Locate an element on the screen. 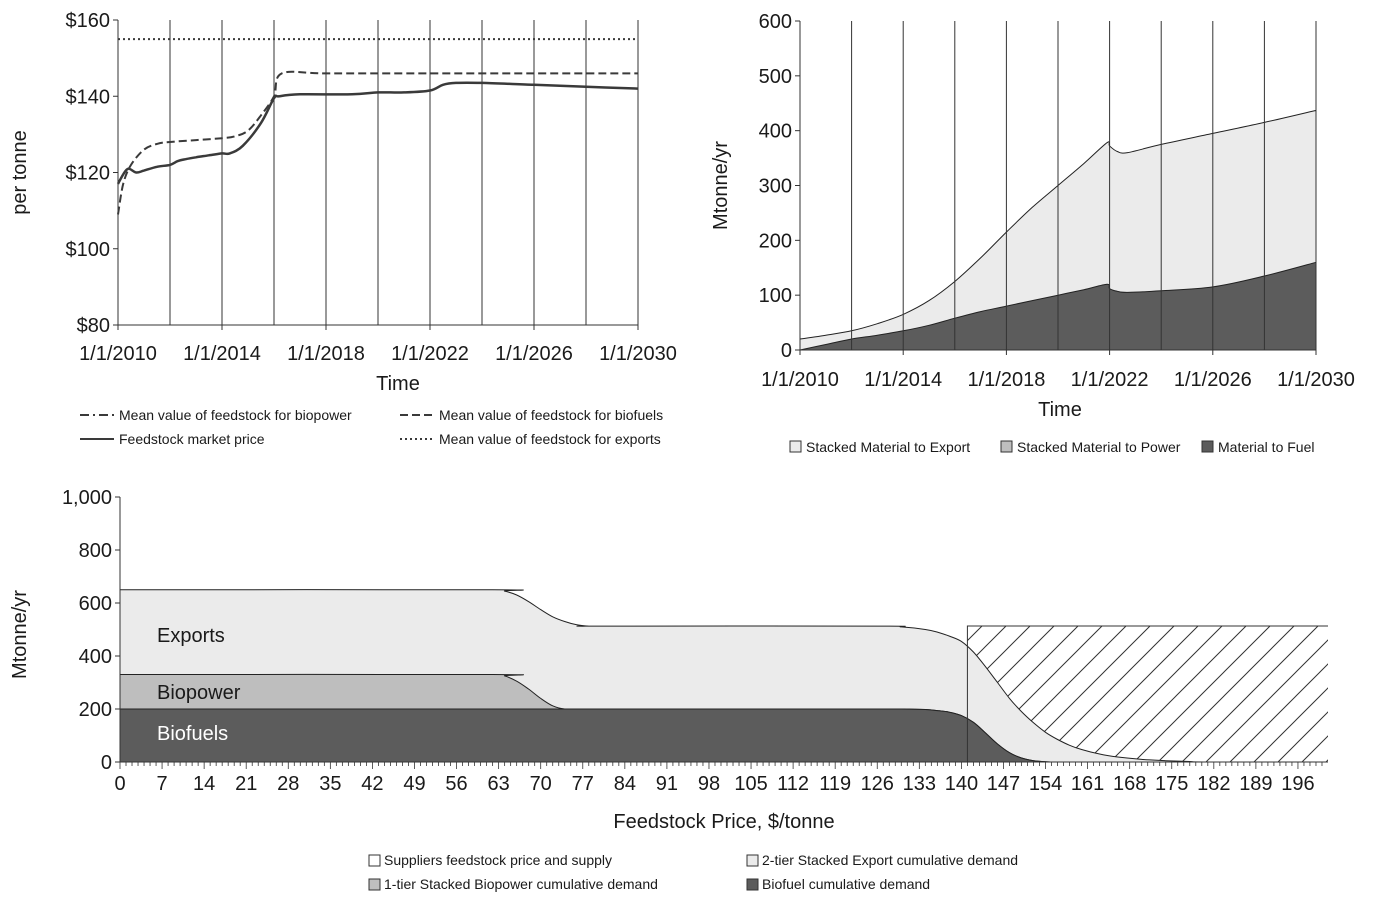 The height and width of the screenshot is (898, 1376). x-tick-label: 112 is located at coordinates (793, 784).